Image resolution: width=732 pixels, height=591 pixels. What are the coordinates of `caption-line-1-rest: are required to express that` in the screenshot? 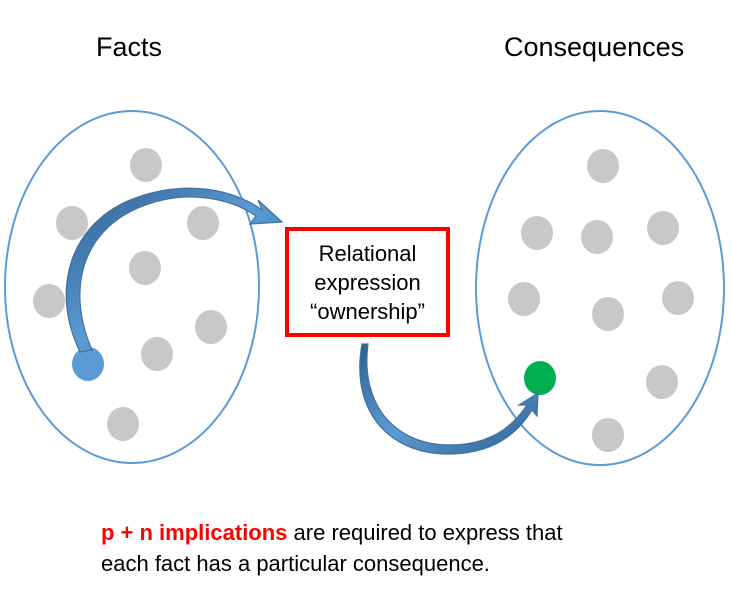 It's located at (425, 532).